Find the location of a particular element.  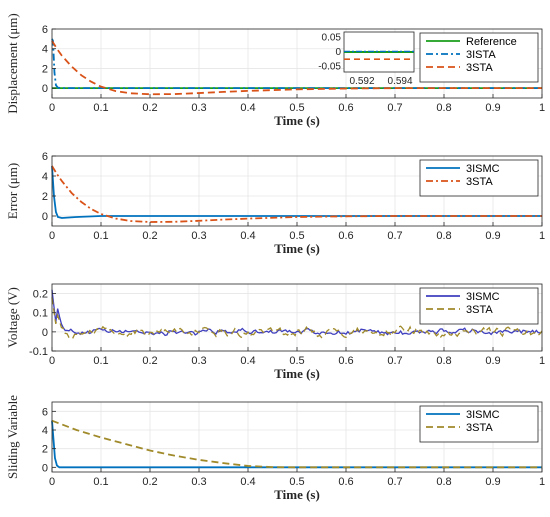

inset-x-tick-label: 0.594 is located at coordinates (399, 81).